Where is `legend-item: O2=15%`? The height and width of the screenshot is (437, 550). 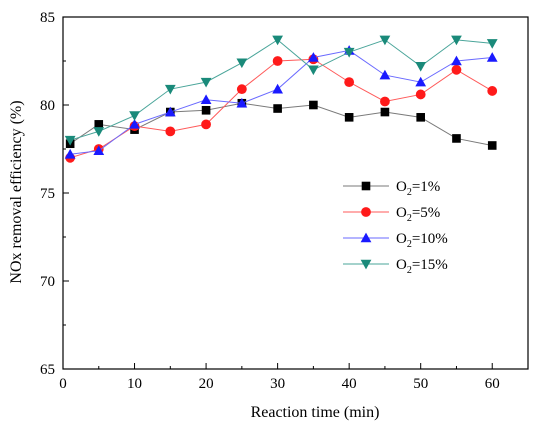
legend-item: O2=15% is located at coordinates (395, 266).